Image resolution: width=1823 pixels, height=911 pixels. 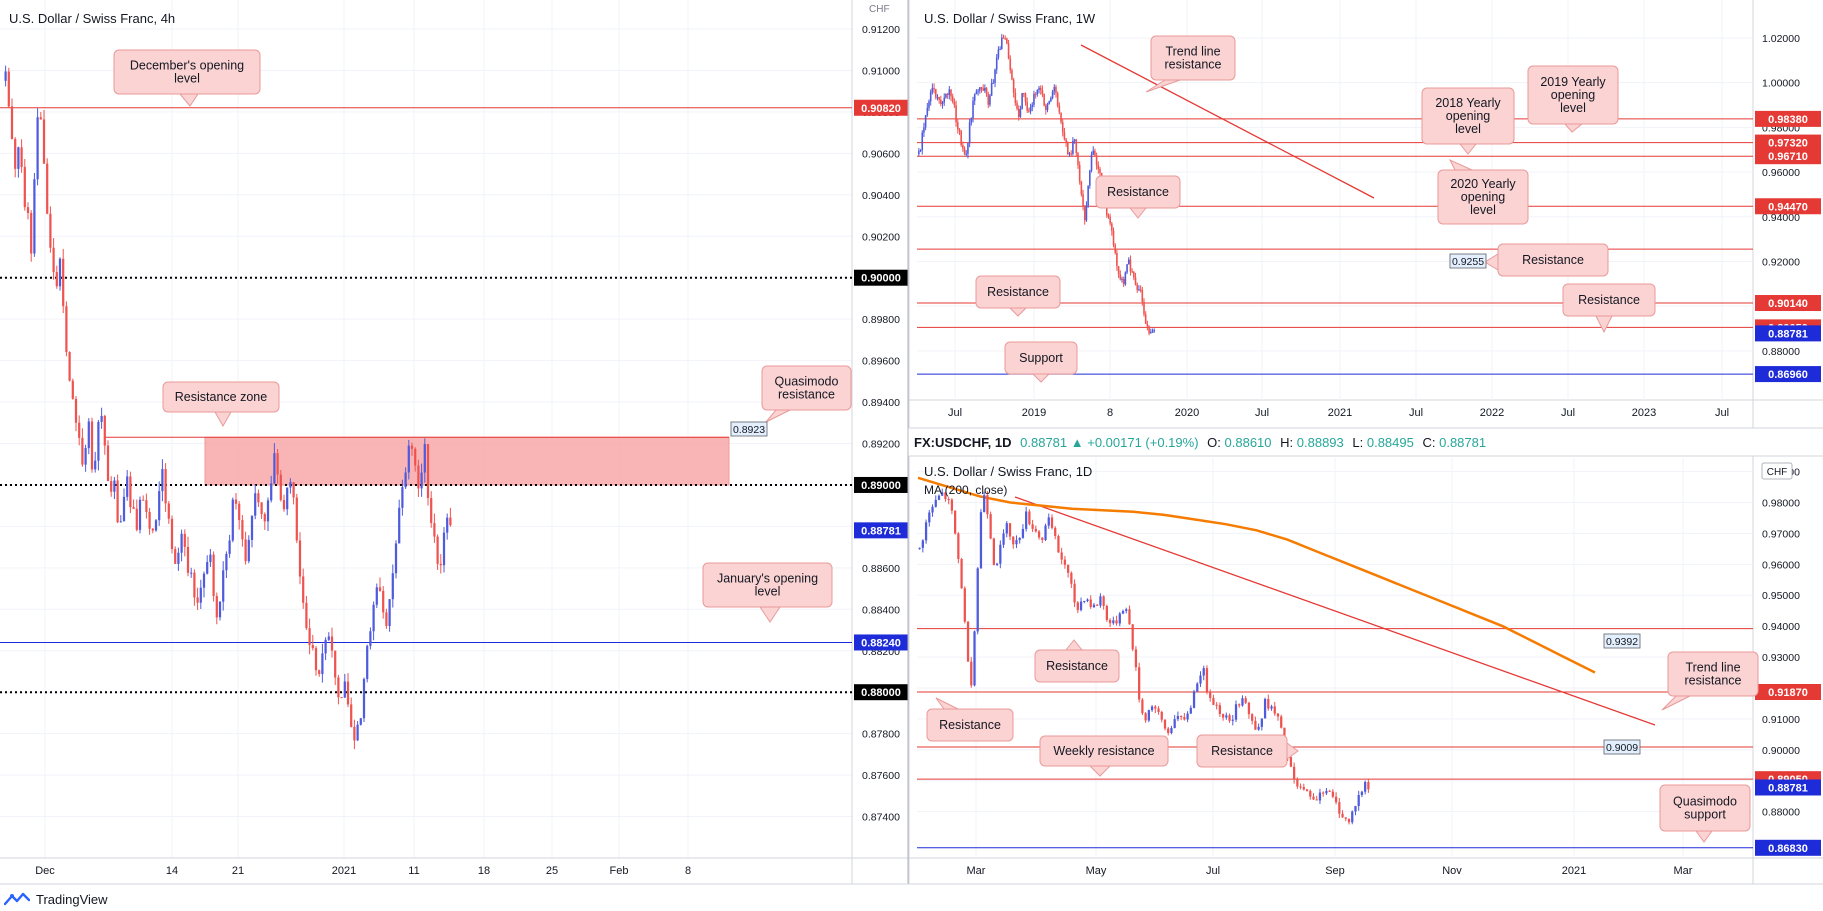 What do you see at coordinates (363, 871) in the screenshot?
I see `h4-time-axis: Dec 14 21 2021 11 18 25 Feb 8` at bounding box center [363, 871].